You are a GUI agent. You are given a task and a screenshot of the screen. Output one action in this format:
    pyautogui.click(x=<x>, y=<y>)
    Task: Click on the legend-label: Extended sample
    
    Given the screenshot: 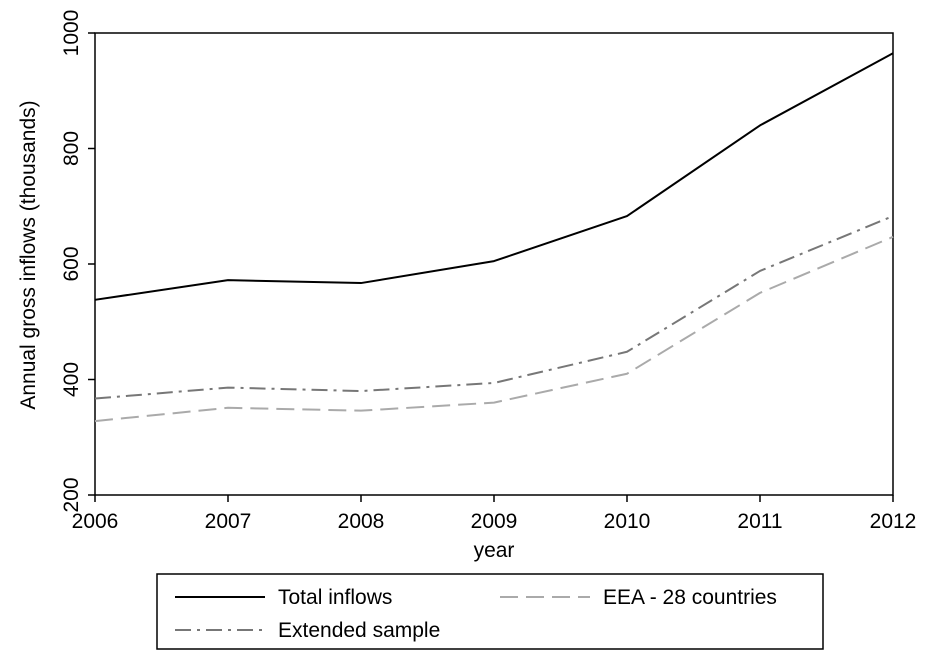 What is the action you would take?
    pyautogui.click(x=359, y=630)
    